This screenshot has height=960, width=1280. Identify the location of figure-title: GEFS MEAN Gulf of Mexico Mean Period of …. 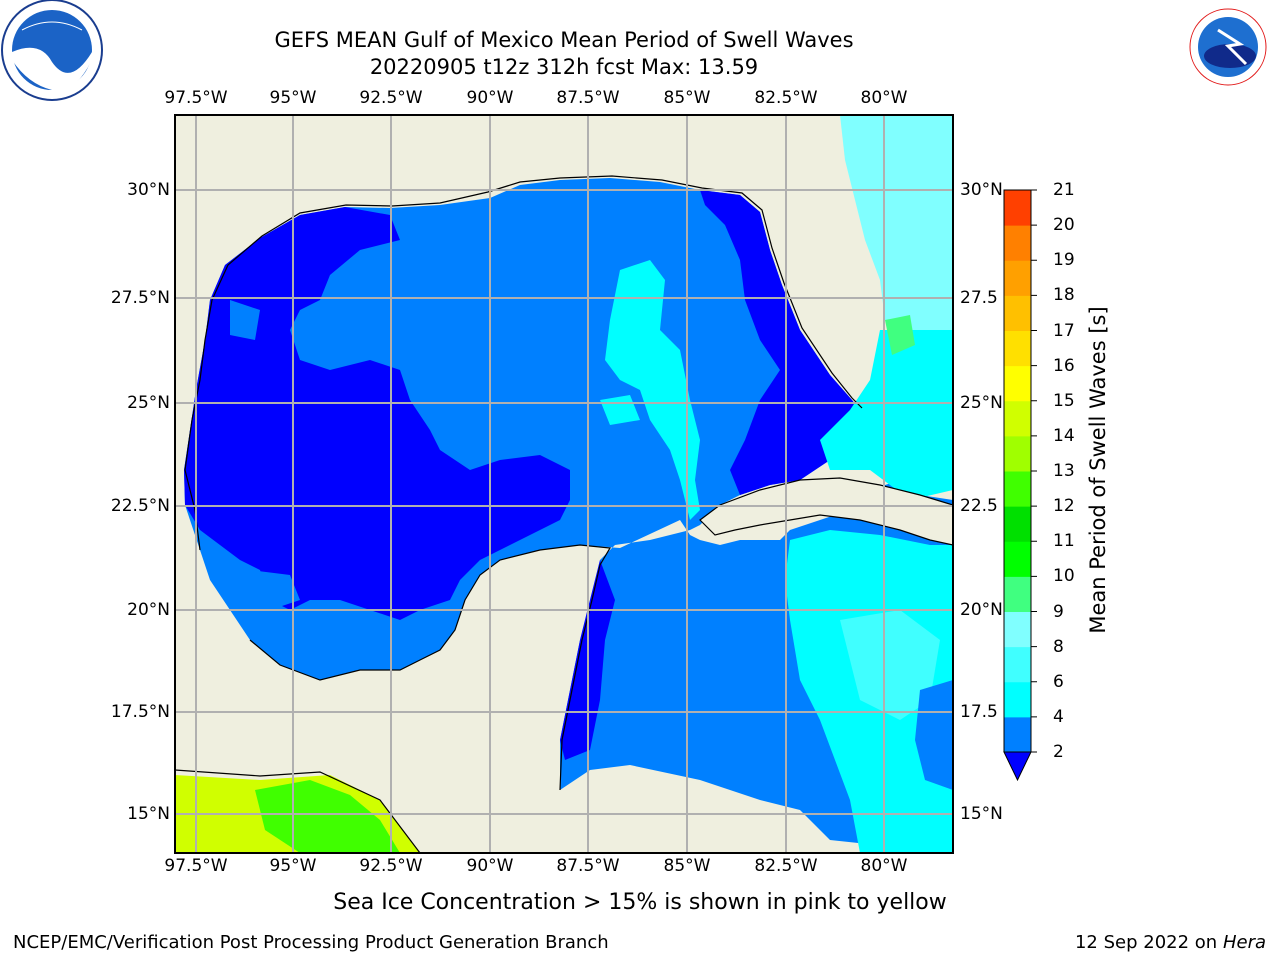
(564, 40).